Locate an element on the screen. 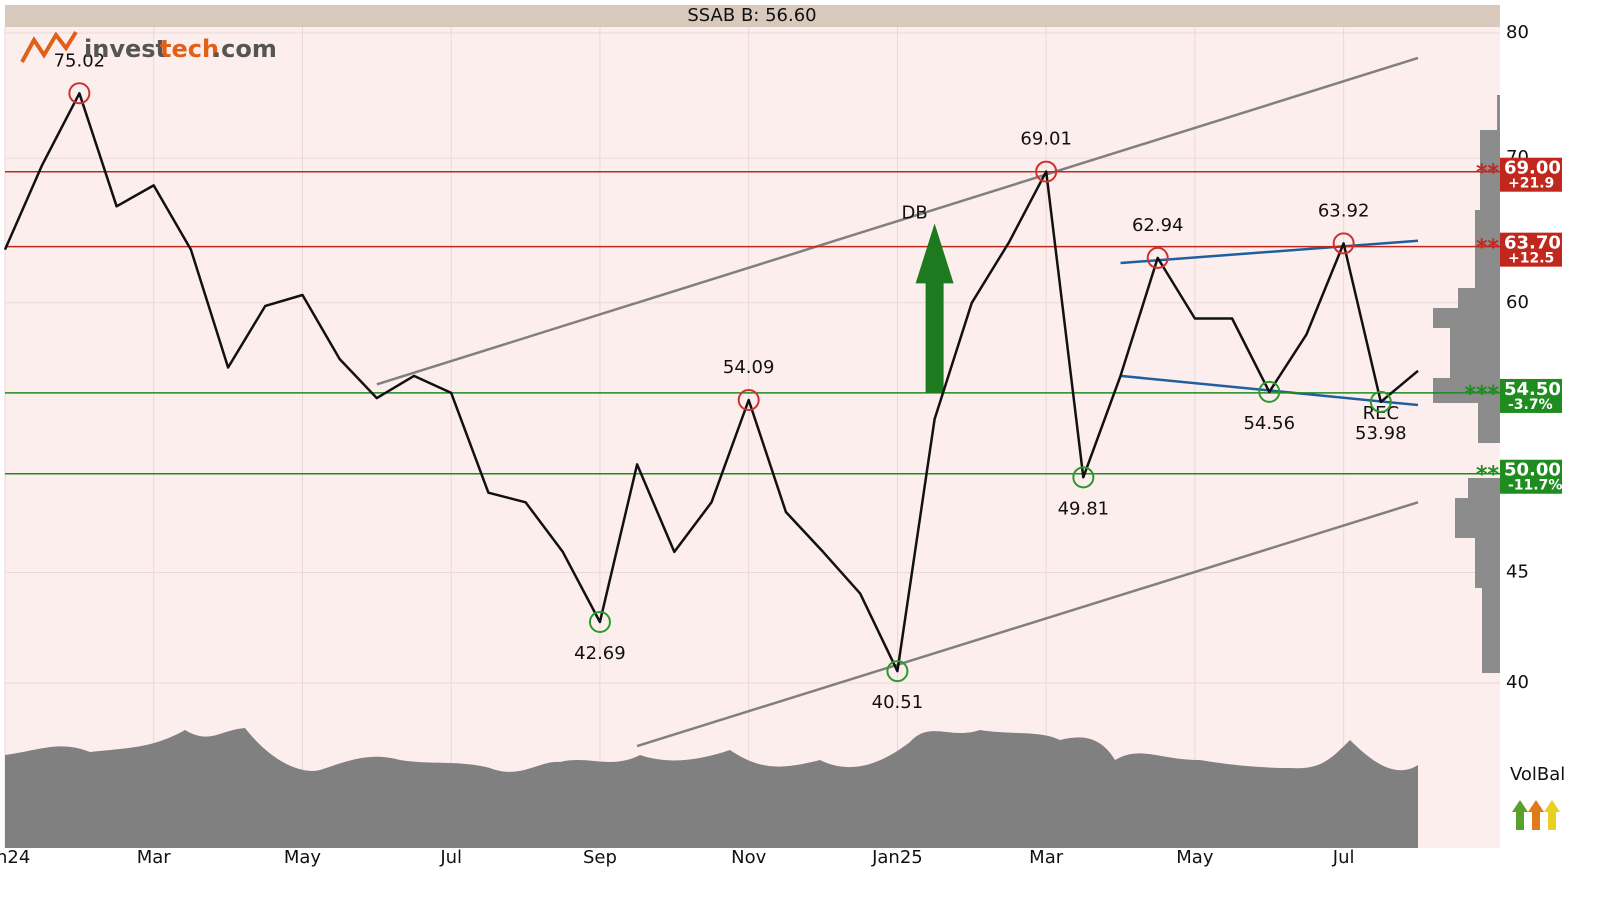 The width and height of the screenshot is (1600, 900). title-bar is located at coordinates (752, 16).